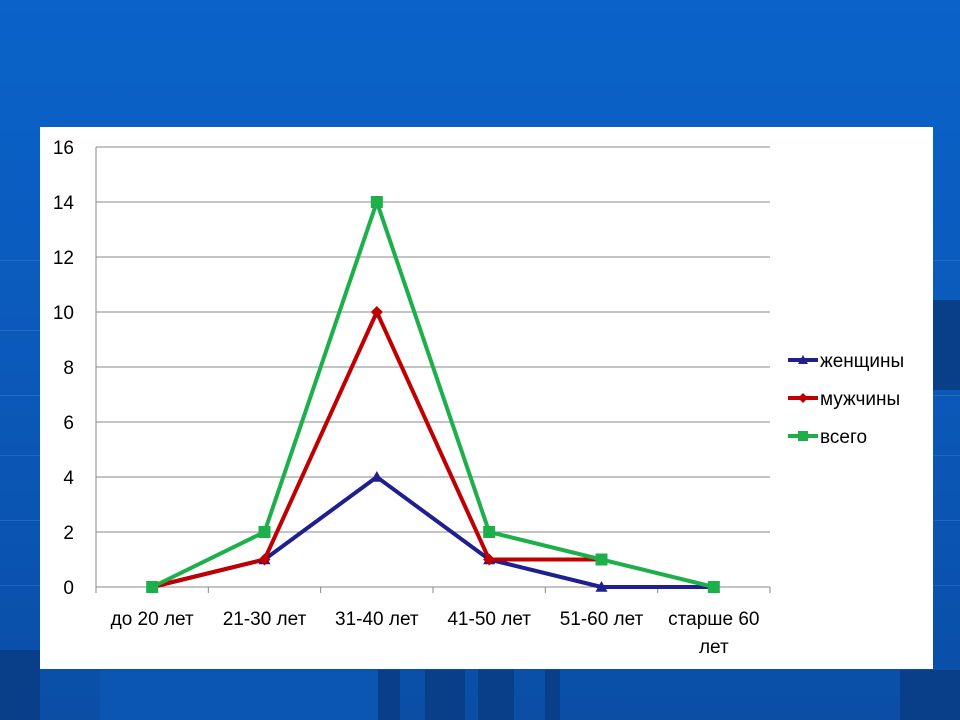 The width and height of the screenshot is (960, 720). I want to click on y-tick-label: 8, so click(68, 368).